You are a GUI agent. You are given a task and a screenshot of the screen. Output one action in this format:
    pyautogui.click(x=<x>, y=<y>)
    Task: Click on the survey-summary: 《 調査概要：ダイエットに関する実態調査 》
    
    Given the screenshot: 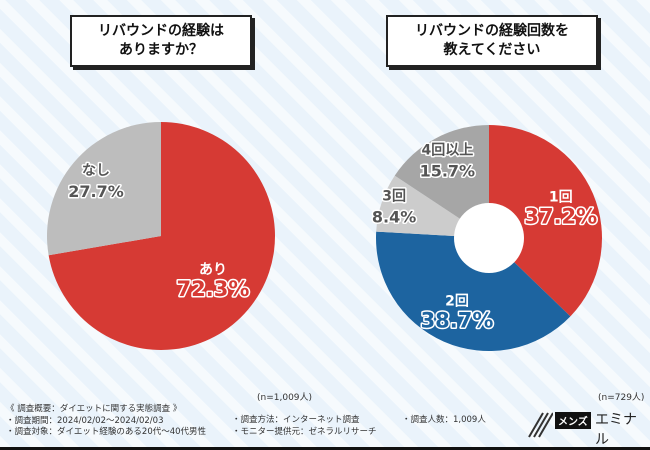 What is the action you would take?
    pyautogui.click(x=94, y=409)
    